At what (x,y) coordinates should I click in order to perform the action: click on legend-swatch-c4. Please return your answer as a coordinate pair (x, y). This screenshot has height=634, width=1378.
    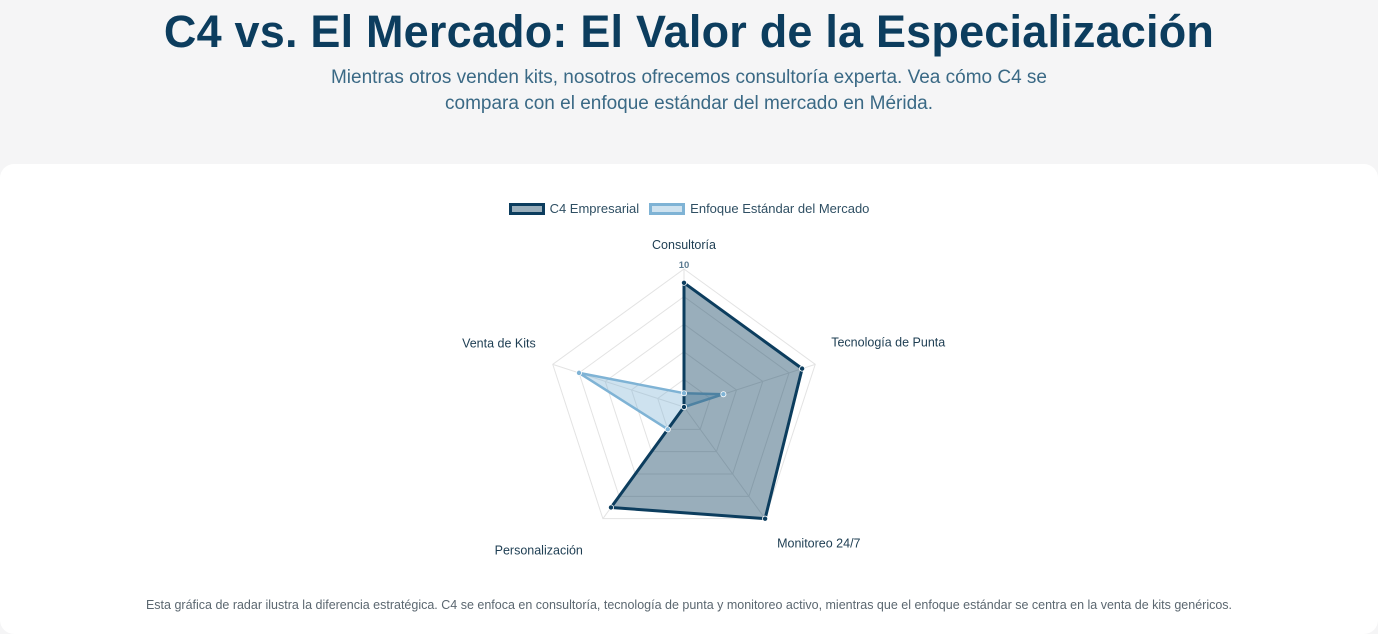
    Looking at the image, I should click on (526, 208).